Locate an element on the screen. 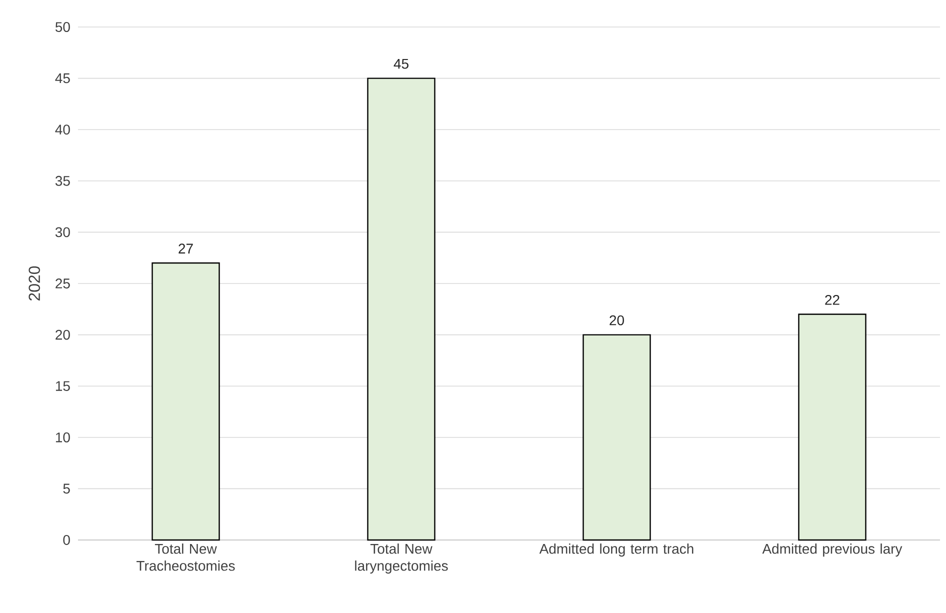 The width and height of the screenshot is (946, 613). y-tick-label: 0 is located at coordinates (66, 540).